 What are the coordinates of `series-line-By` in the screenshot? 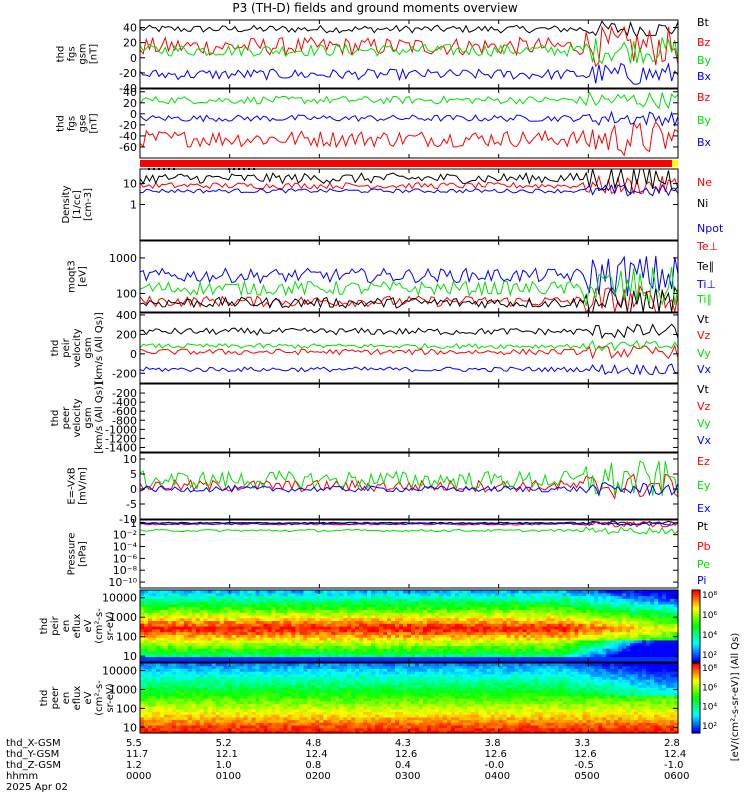 It's located at (409, 51).